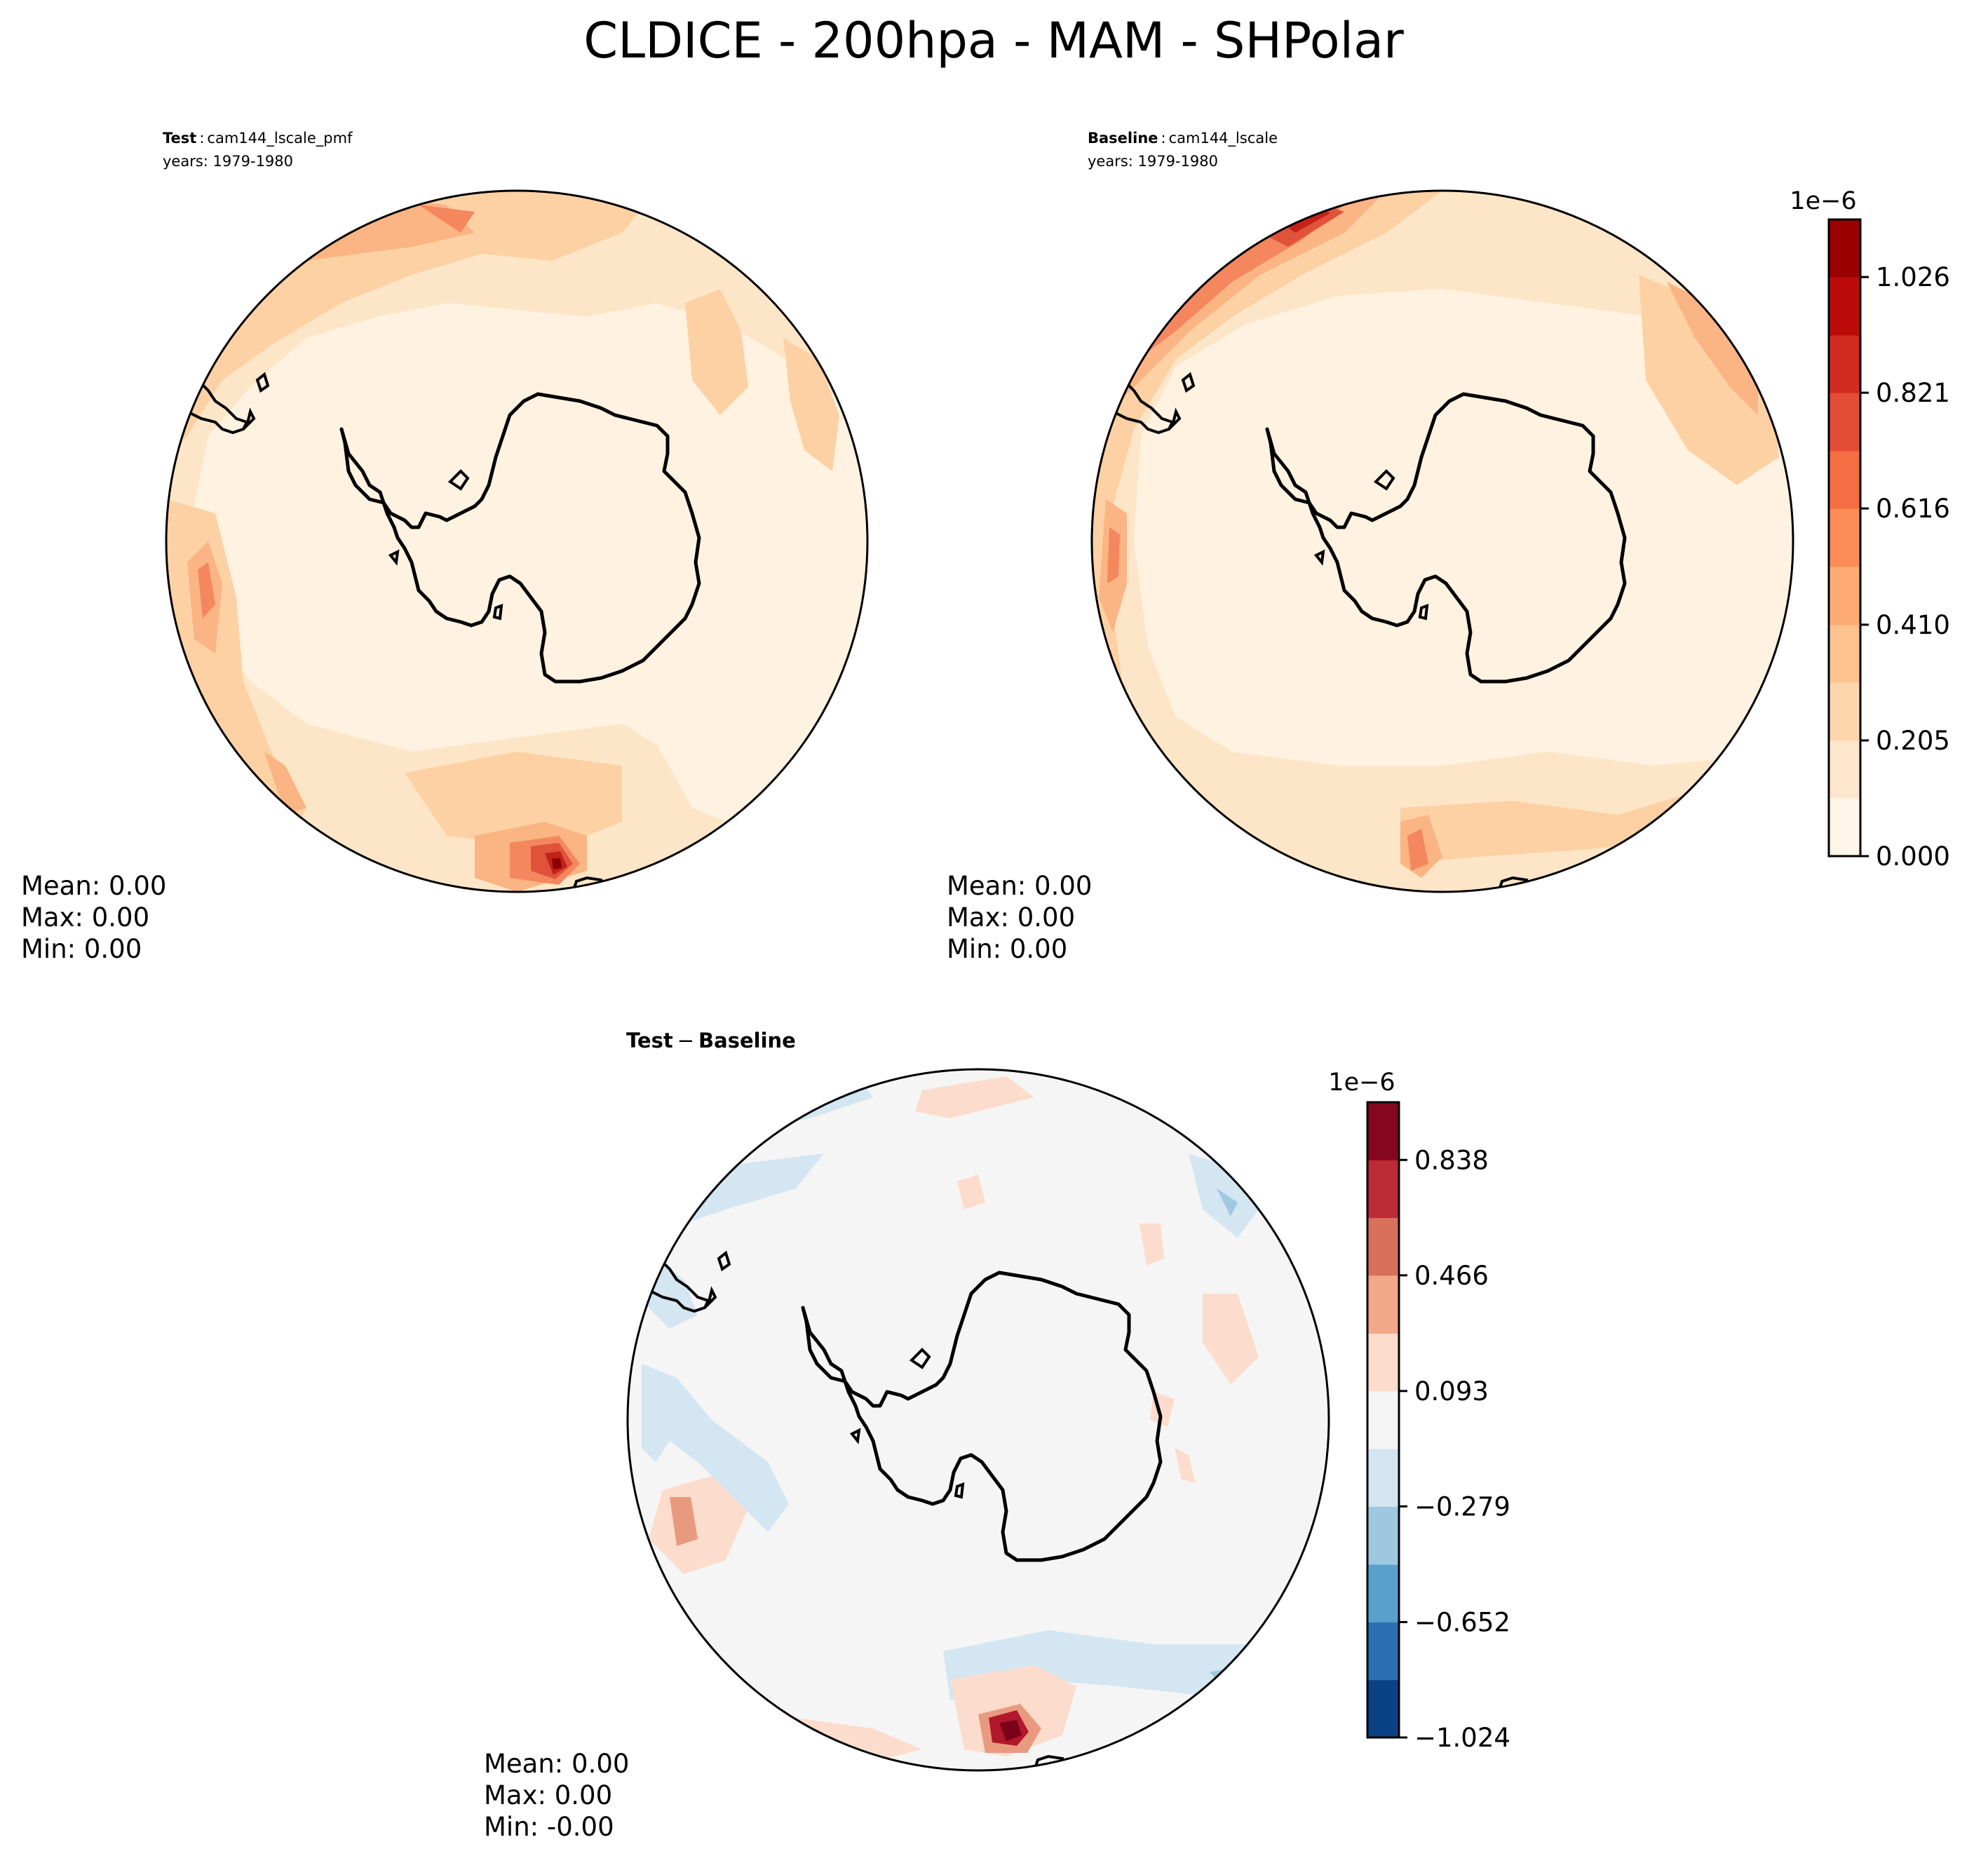  I want to click on panel-diff-title-op: −, so click(686, 1040).